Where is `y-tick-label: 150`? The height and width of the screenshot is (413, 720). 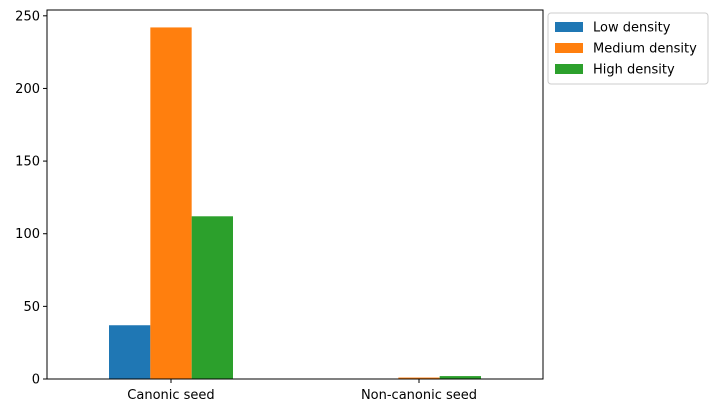 y-tick-label: 150 is located at coordinates (27, 162).